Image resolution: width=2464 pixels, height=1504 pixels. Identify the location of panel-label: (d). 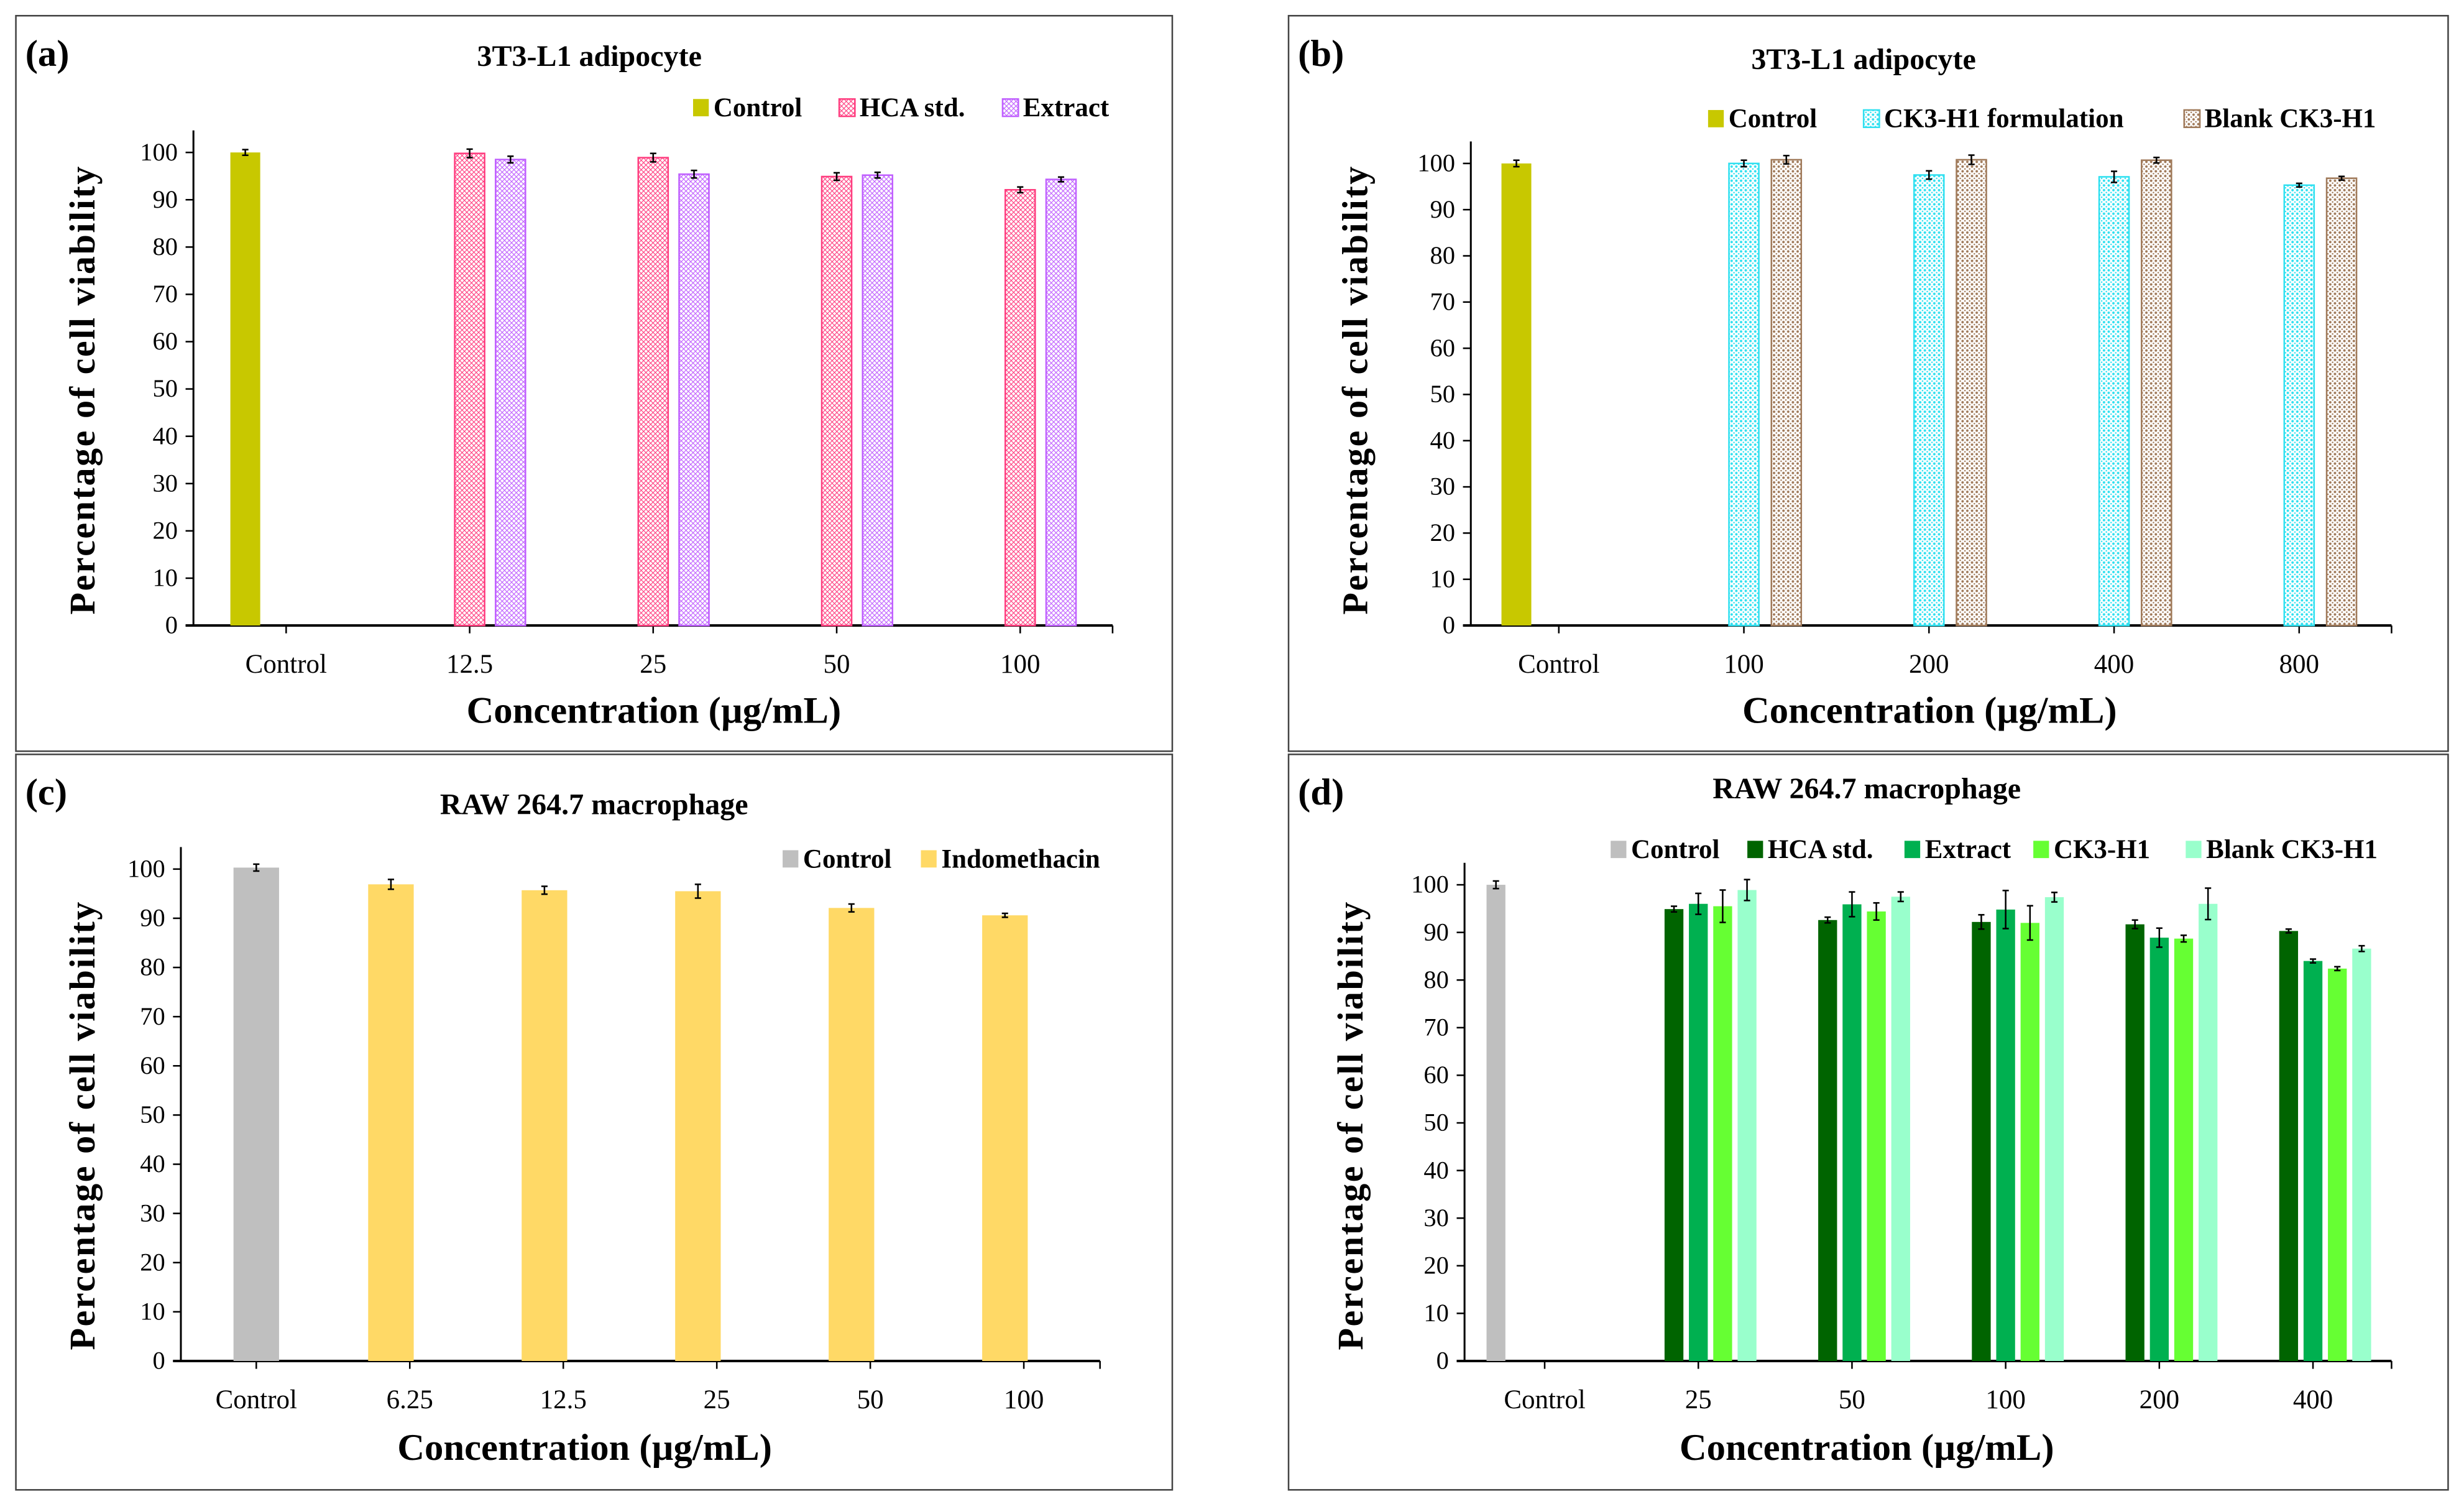
(1321, 792).